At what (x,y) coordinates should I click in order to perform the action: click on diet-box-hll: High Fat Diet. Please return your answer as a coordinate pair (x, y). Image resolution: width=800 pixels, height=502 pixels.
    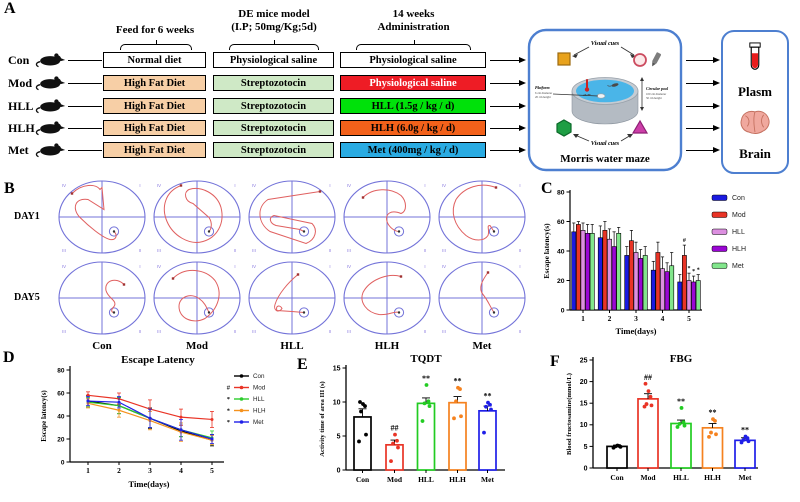
    Looking at the image, I should click on (154, 106).